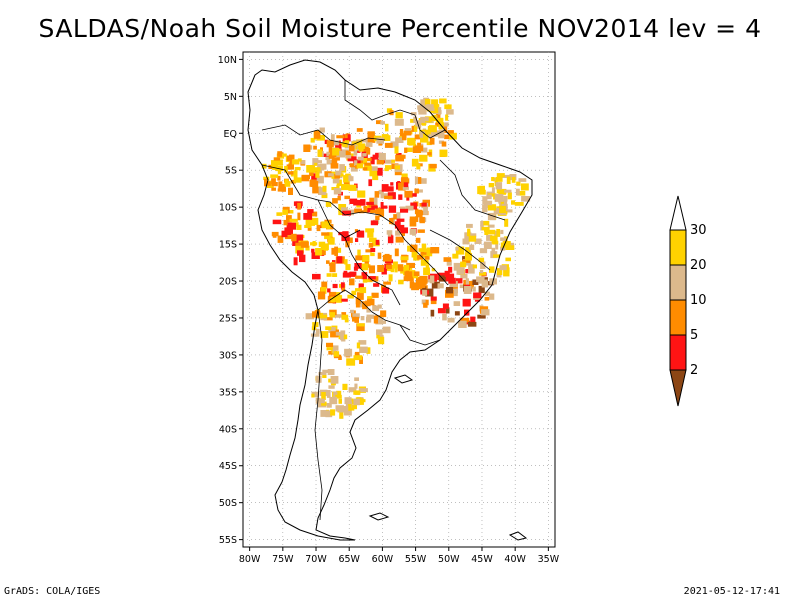 The height and width of the screenshot is (600, 800). What do you see at coordinates (227, 60) in the screenshot?
I see `lat-tick-label: 10N` at bounding box center [227, 60].